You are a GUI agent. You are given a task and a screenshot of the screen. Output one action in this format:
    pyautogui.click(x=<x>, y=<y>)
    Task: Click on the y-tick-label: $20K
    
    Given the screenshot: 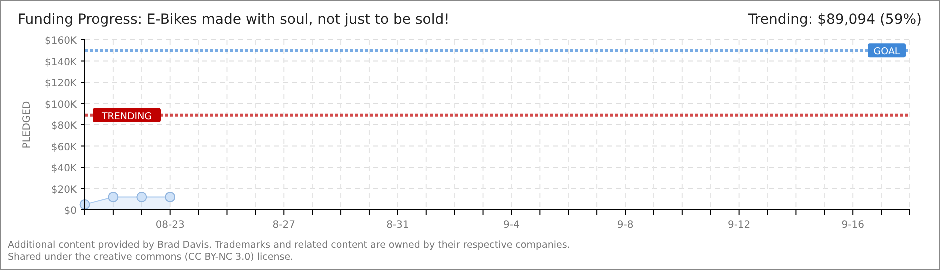 What is the action you would take?
    pyautogui.click(x=64, y=190)
    